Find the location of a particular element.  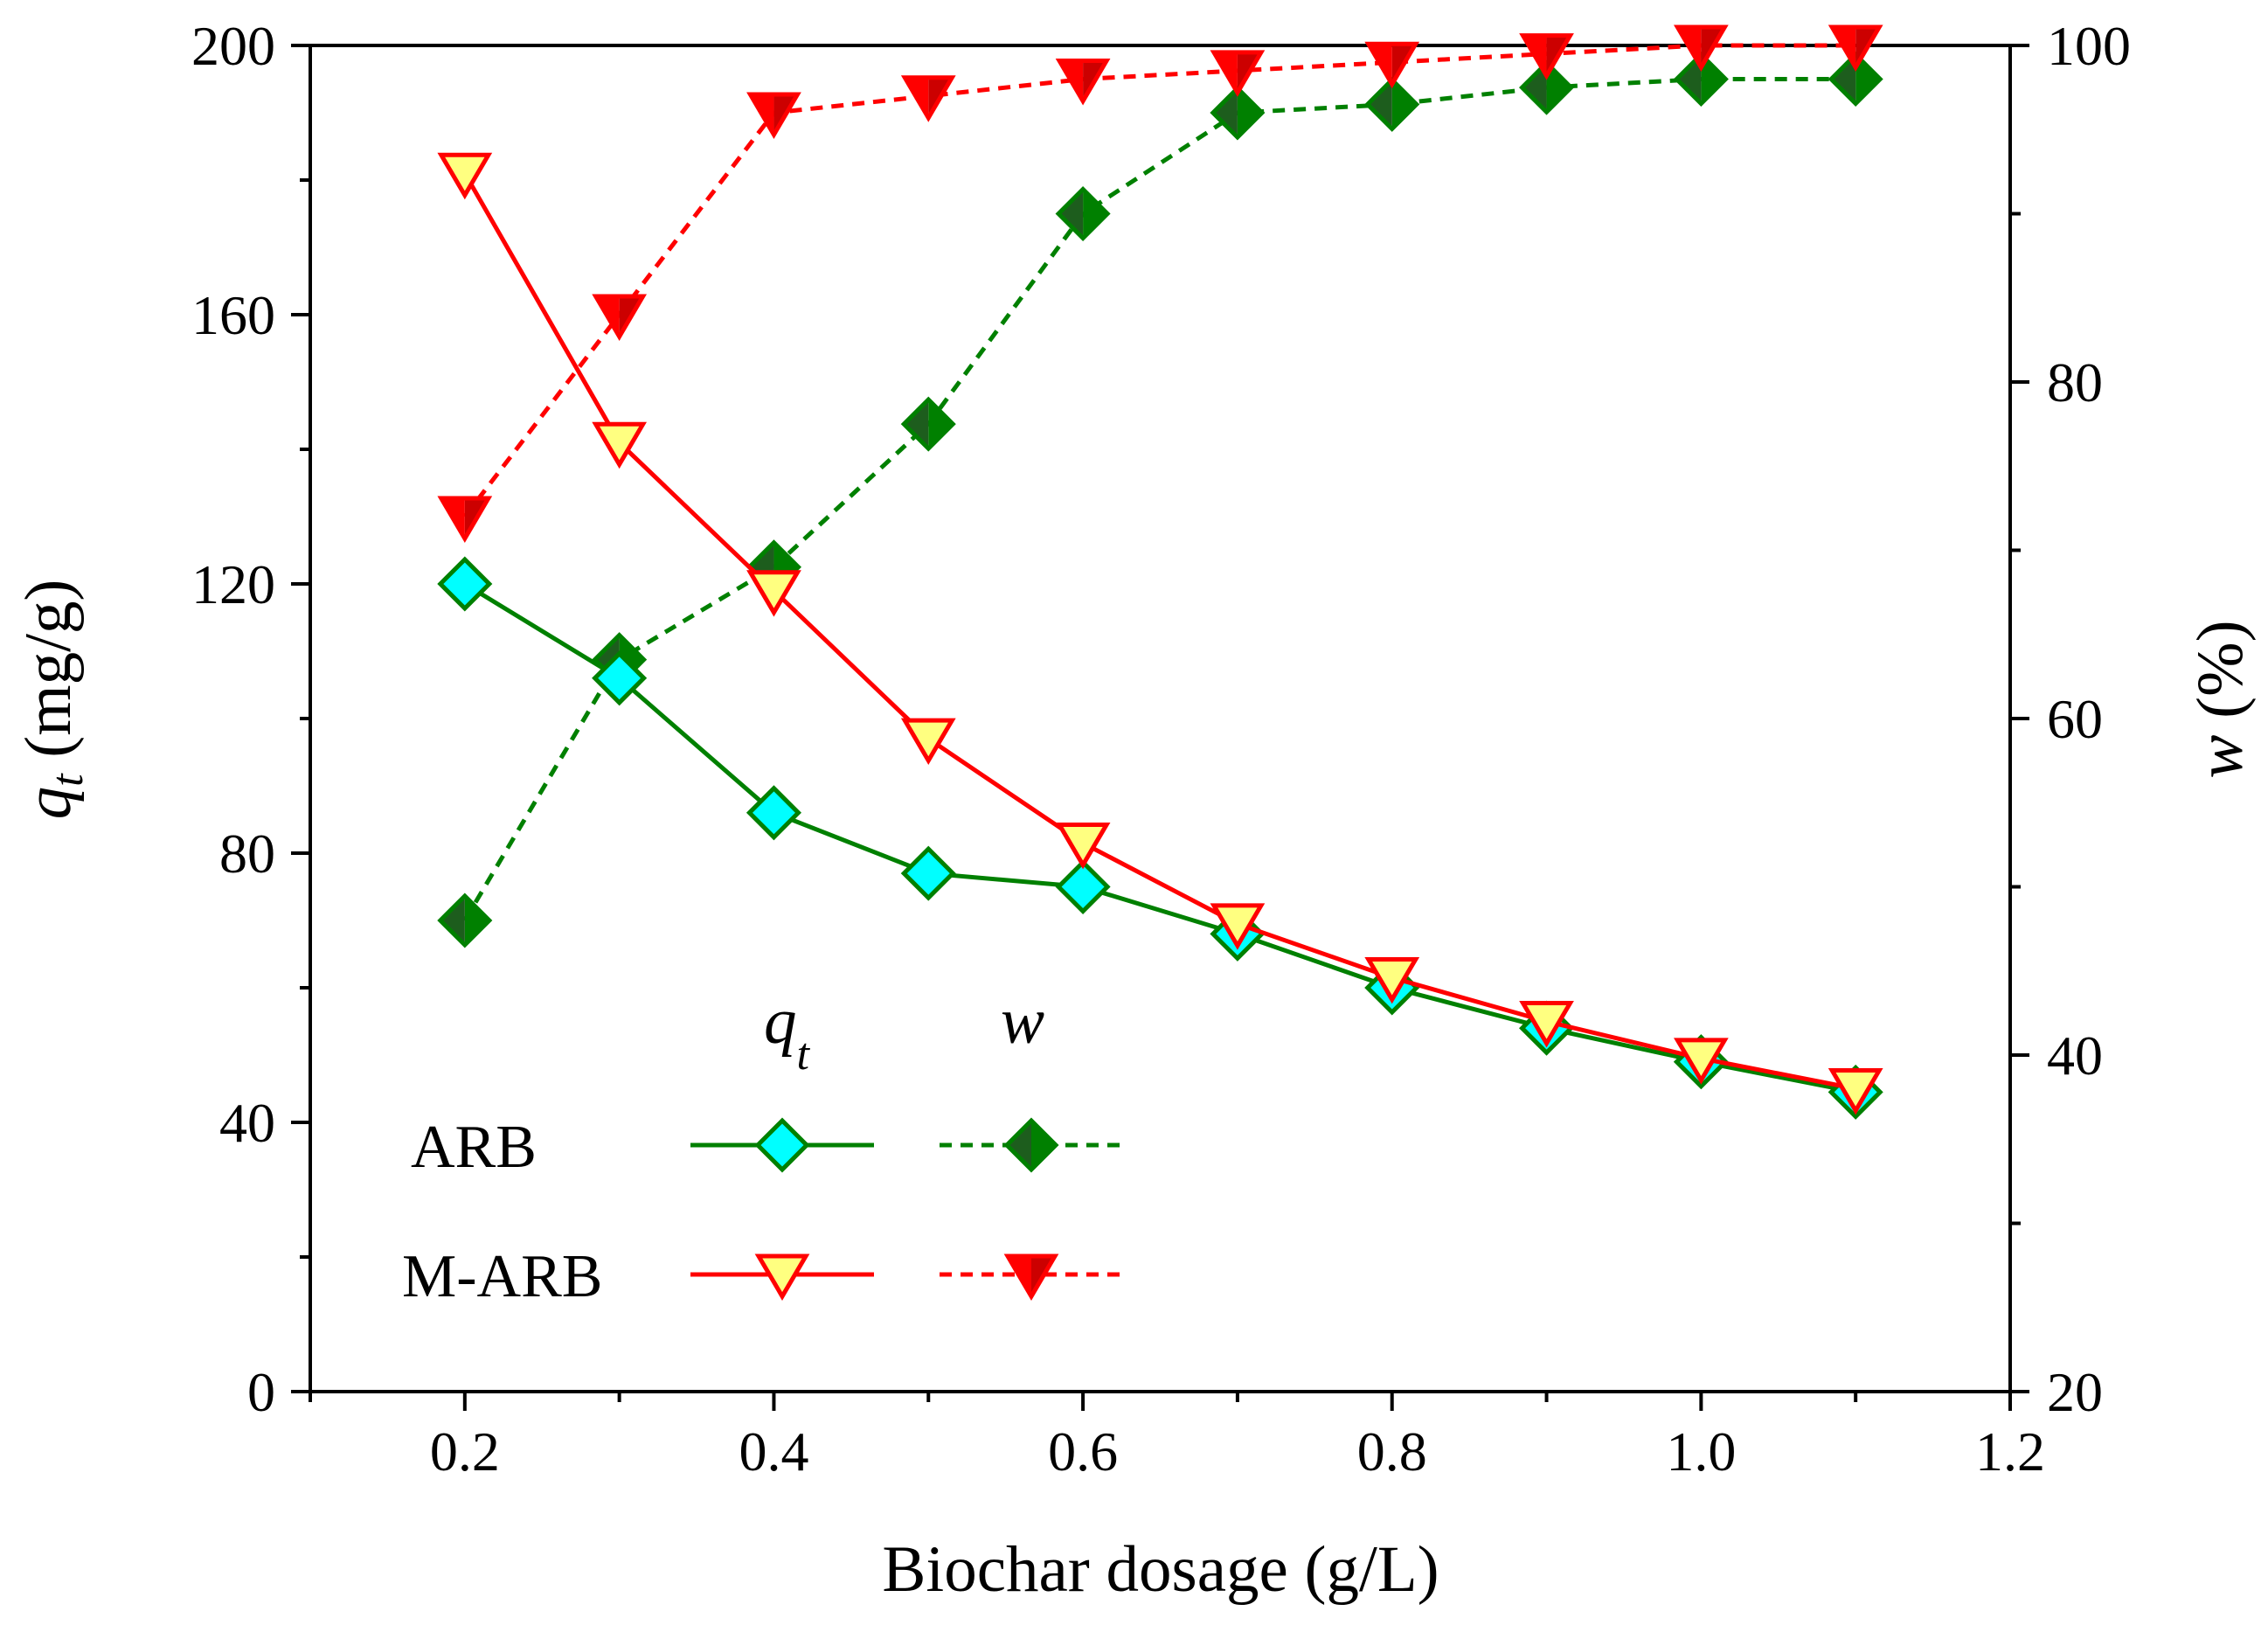

x-tick-label: 1.0 is located at coordinates (1701, 1451).